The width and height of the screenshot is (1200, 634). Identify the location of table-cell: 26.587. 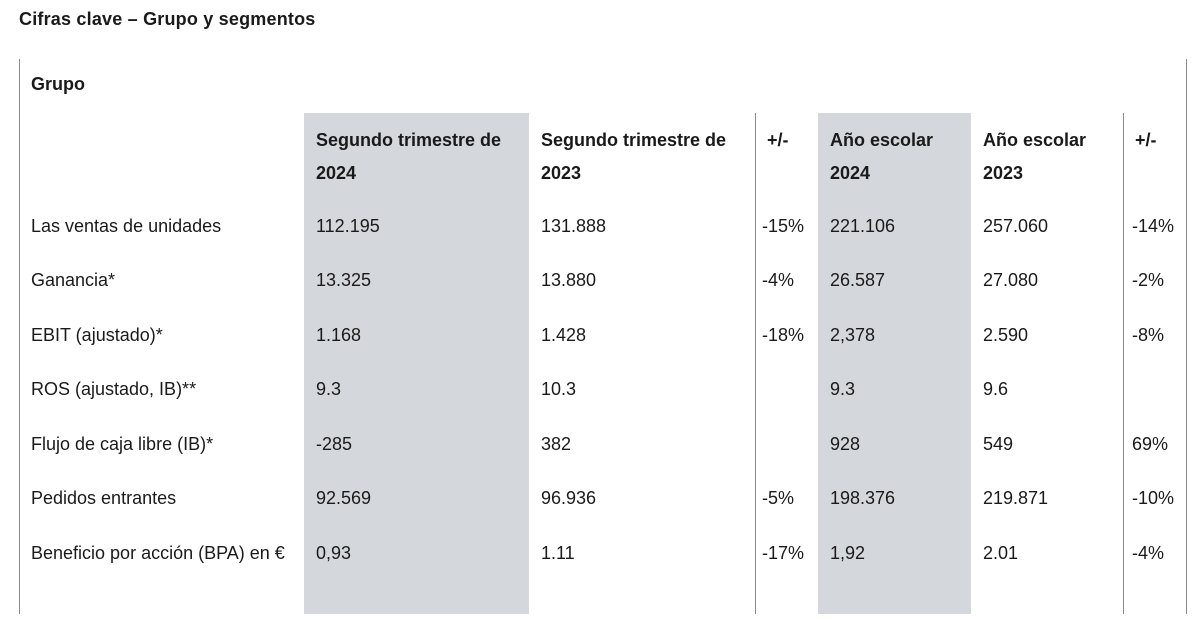
(858, 280).